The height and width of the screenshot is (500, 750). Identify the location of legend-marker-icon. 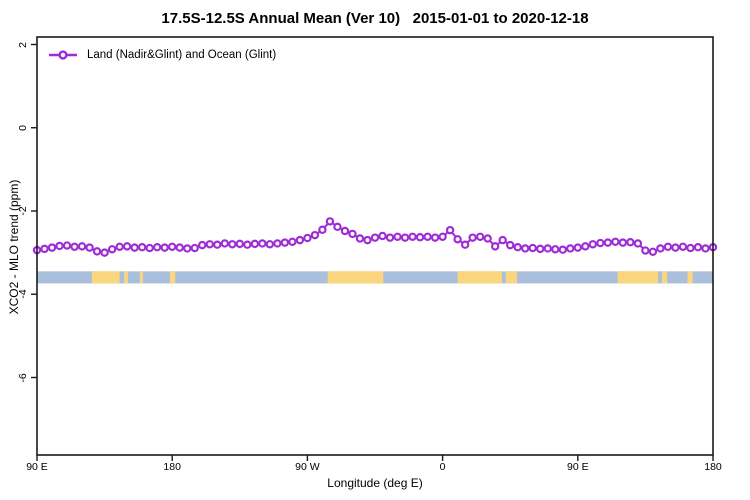
(63, 55).